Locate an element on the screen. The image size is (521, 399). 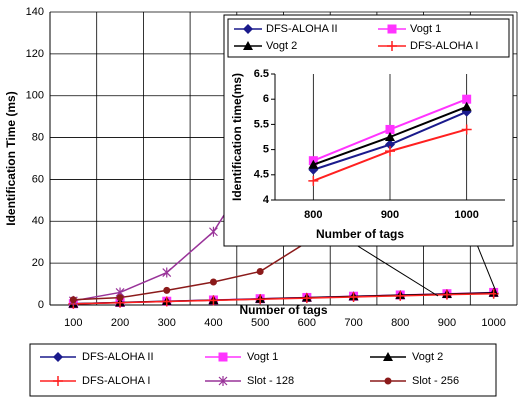
y-tick-label: 5 is located at coordinates (266, 150).